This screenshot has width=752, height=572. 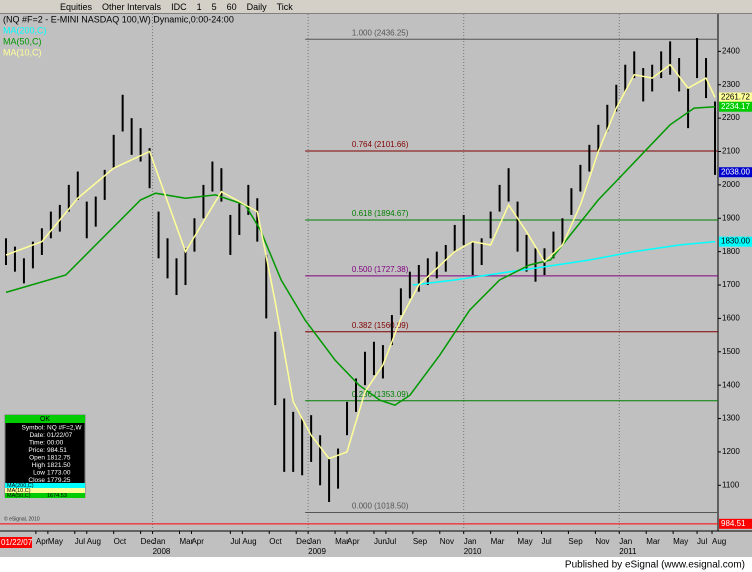 What do you see at coordinates (22, 41) in the screenshot?
I see `legend-entry: MA(50,C)` at bounding box center [22, 41].